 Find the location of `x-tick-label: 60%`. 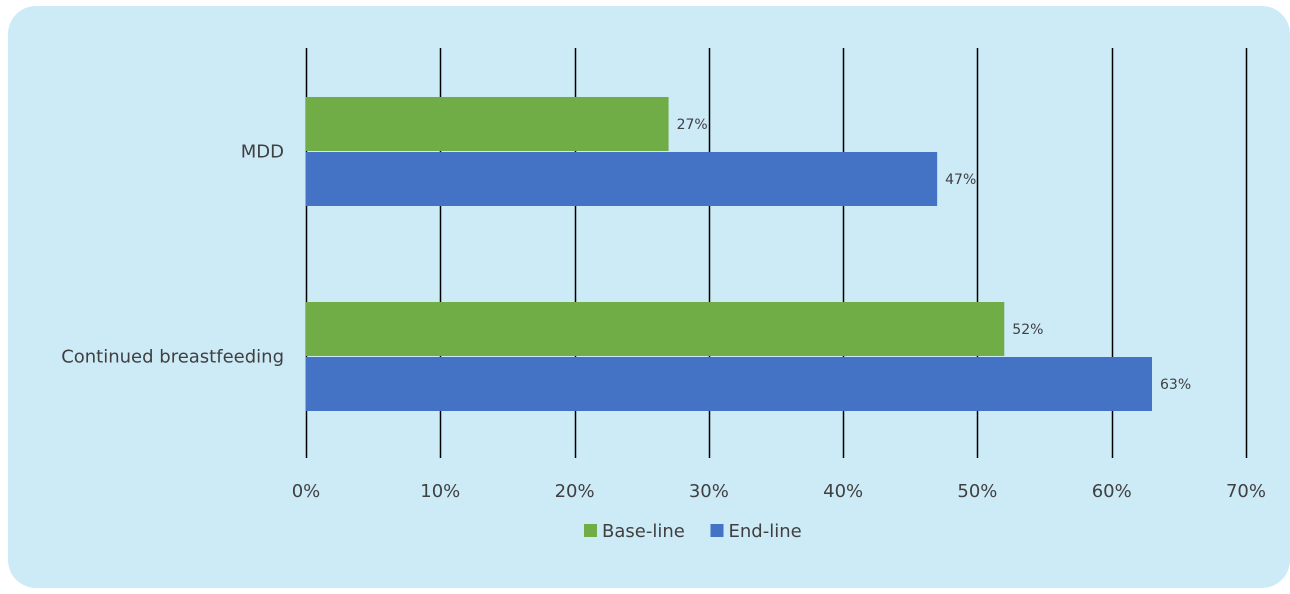

x-tick-label: 60% is located at coordinates (1112, 491).